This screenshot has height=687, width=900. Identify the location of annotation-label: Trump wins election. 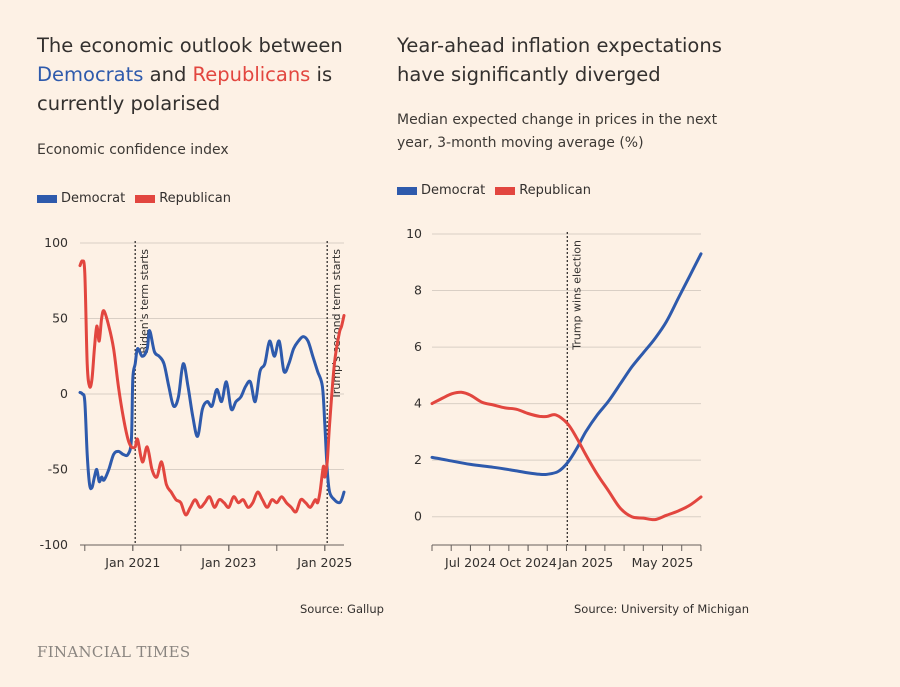
(576, 295).